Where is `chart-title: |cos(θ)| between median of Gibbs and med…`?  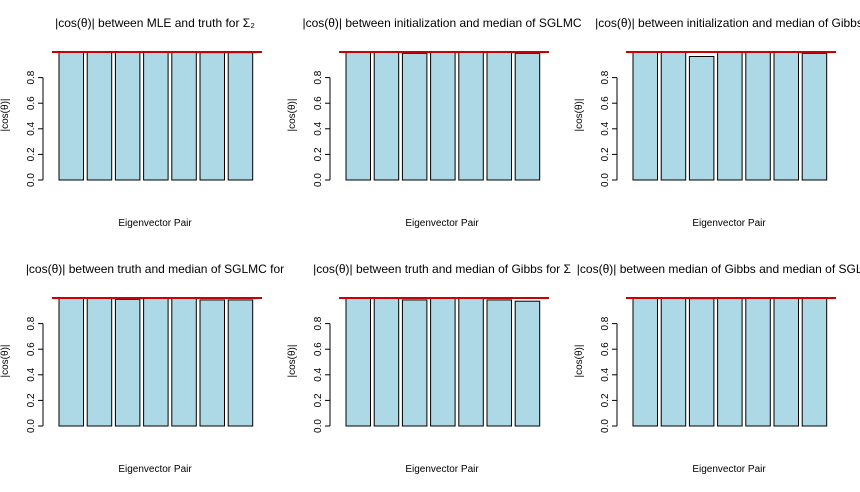 chart-title: |cos(θ)| between median of Gibbs and med… is located at coordinates (718, 269).